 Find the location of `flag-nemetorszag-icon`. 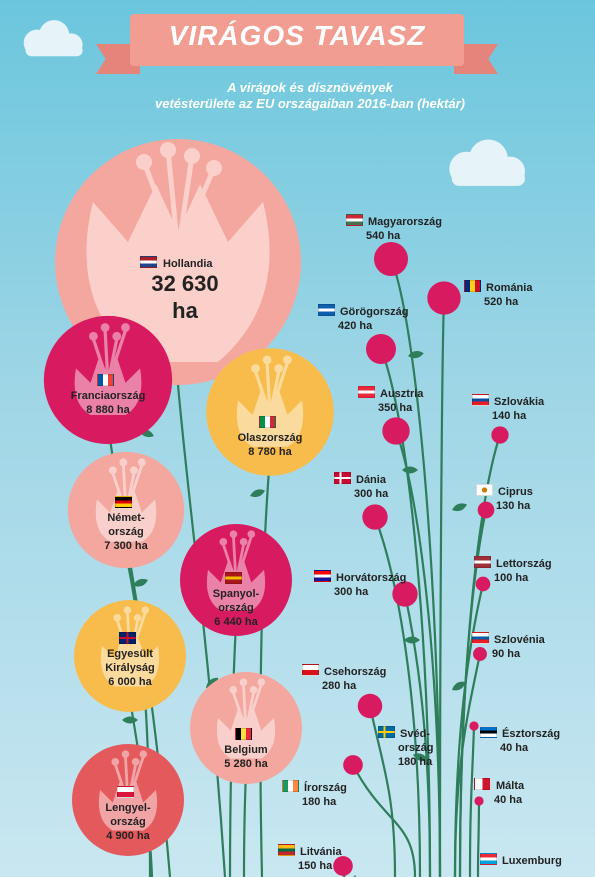

flag-nemetorszag-icon is located at coordinates (123, 502).